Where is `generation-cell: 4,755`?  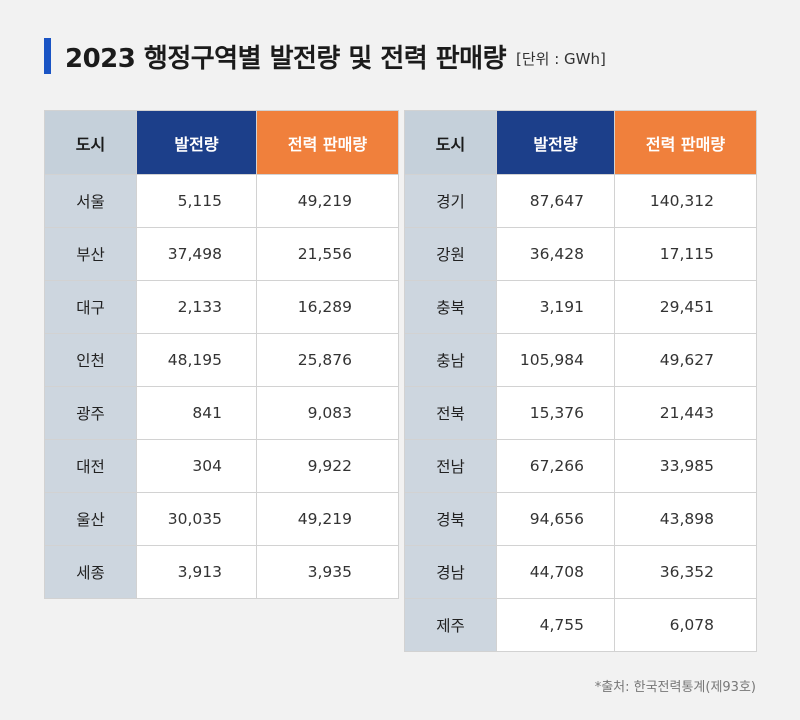 generation-cell: 4,755 is located at coordinates (555, 625).